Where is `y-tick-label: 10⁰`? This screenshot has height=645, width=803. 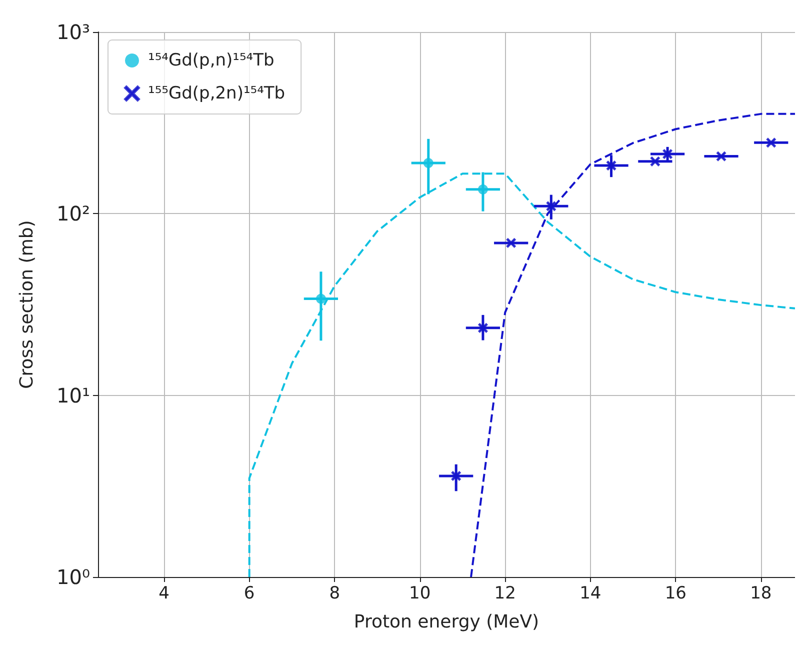 y-tick-label: 10⁰ is located at coordinates (73, 577).